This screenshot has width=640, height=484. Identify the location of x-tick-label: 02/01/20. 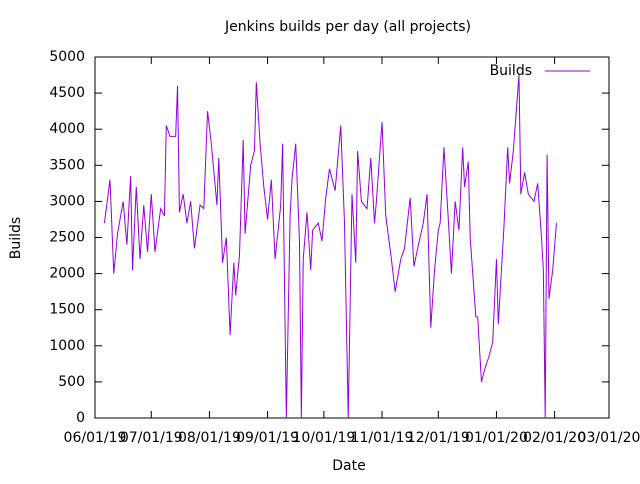
(554, 438).